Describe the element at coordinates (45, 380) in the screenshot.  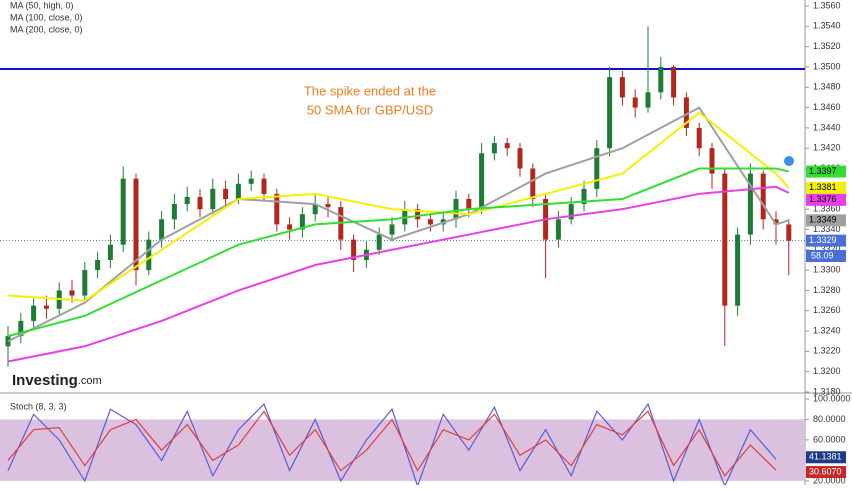
I see `logo-main: Investing` at that location.